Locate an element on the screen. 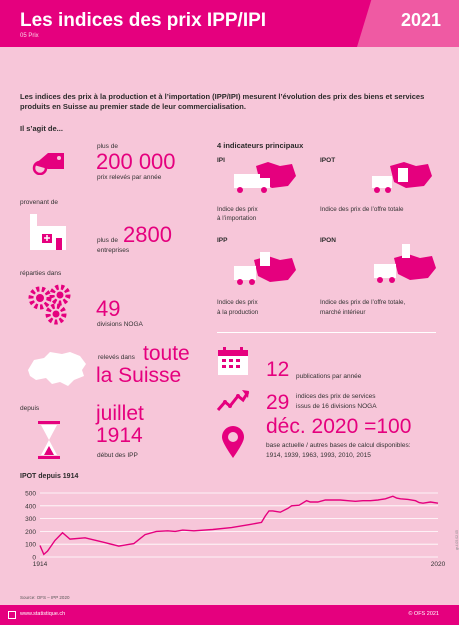 This screenshot has width=459, height=625. indicator-desc-ipi-1: Indice des prix is located at coordinates (237, 209).